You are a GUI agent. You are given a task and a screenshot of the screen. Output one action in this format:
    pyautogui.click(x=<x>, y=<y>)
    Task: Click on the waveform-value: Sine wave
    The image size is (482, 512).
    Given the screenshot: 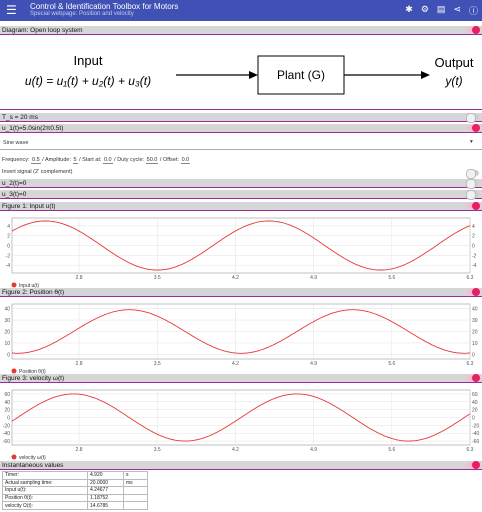 What is the action you would take?
    pyautogui.click(x=16, y=143)
    